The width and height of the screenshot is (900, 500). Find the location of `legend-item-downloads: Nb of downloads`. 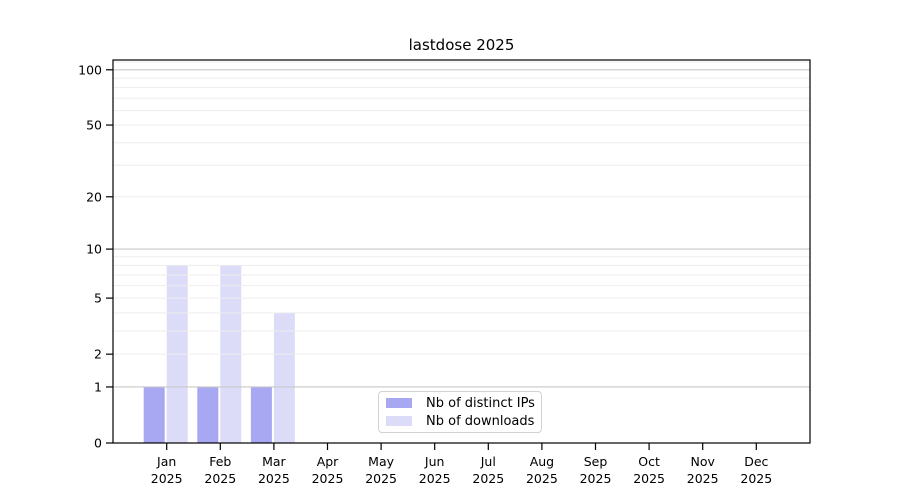

legend-item-downloads: Nb of downloads is located at coordinates (460, 421).